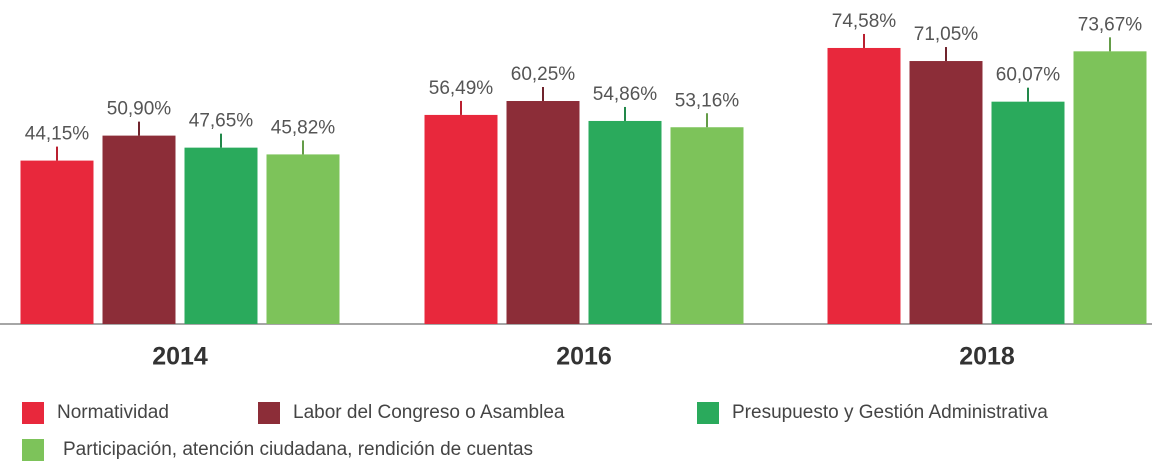 The height and width of the screenshot is (461, 1152). Describe the element at coordinates (625, 94) in the screenshot. I see `data-label: 54,86%` at that location.